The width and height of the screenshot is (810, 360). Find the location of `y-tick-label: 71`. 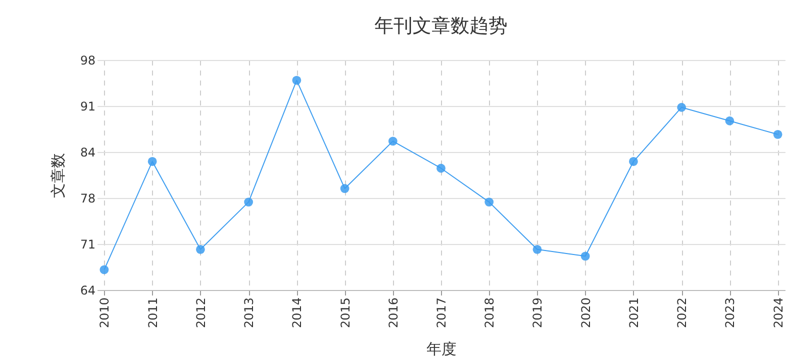

y-tick-label: 71 is located at coordinates (88, 245).